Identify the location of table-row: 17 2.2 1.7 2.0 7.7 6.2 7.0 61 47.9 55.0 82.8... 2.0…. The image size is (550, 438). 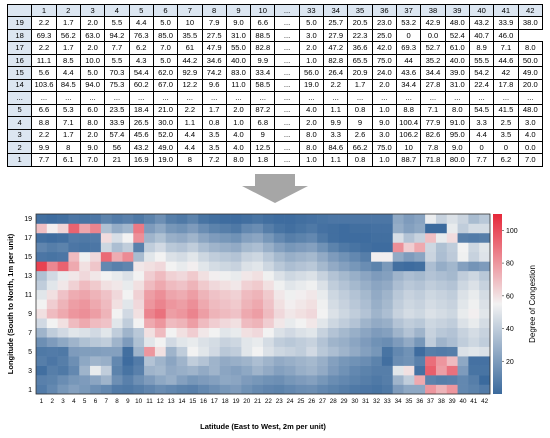
(275, 48).